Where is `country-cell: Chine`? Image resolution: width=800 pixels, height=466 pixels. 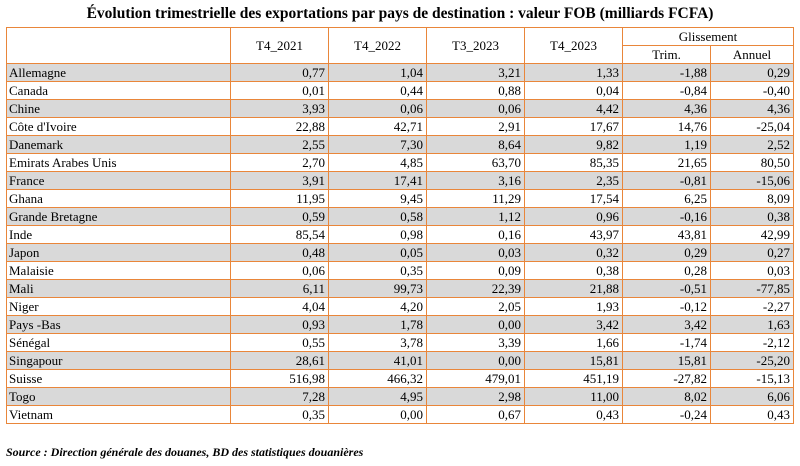 country-cell: Chine is located at coordinates (118, 108).